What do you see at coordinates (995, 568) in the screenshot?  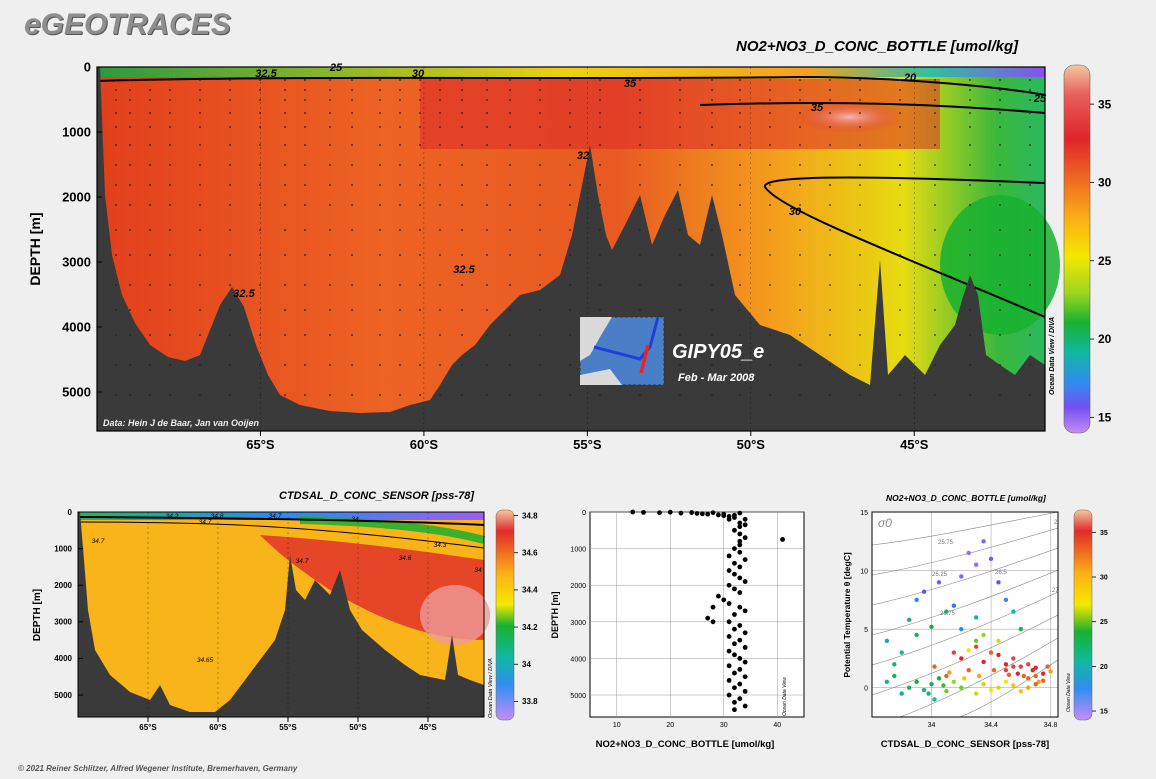 I see `isopycnal-labels: 25.75 26.25 26.5 26.75 27 2` at bounding box center [995, 568].